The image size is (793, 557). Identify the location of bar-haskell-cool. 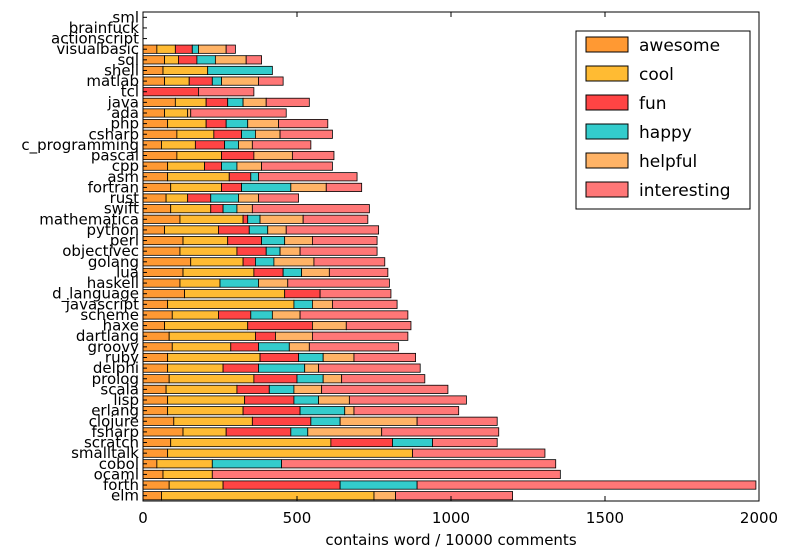
(200, 283).